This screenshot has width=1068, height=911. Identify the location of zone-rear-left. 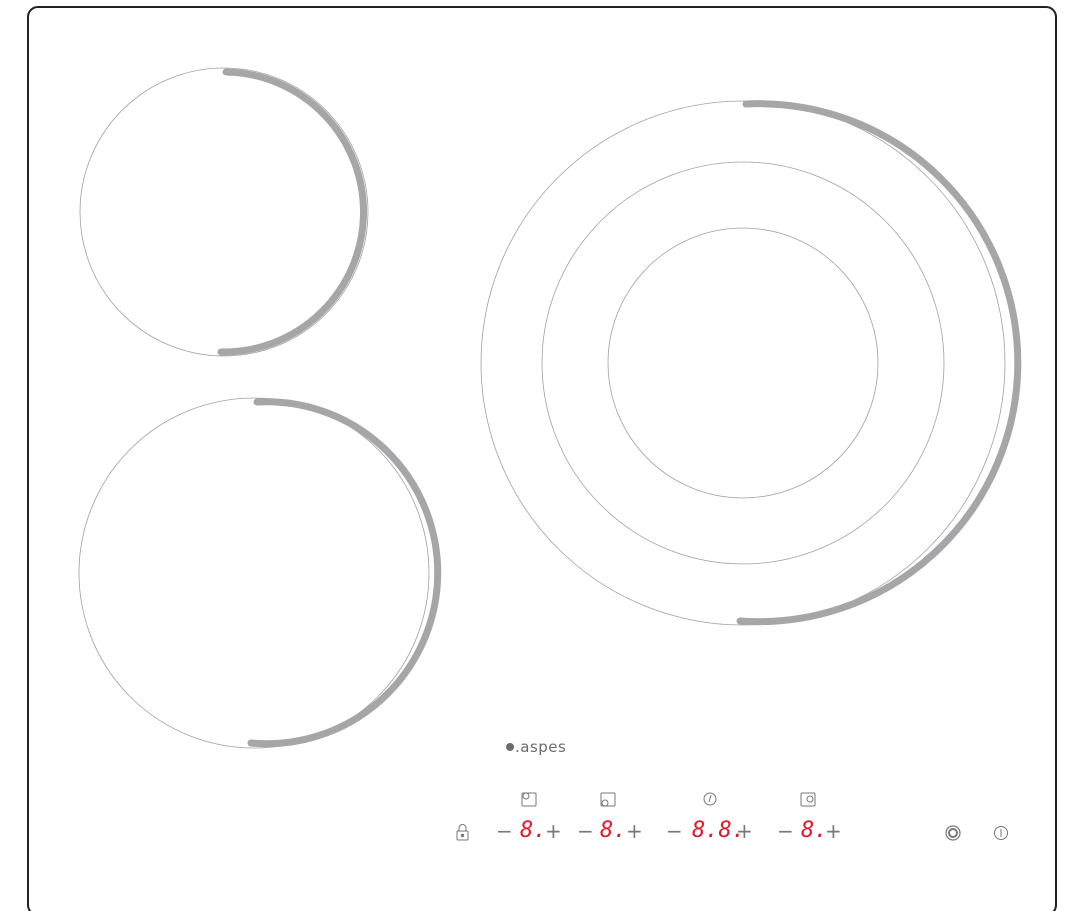
(224, 212).